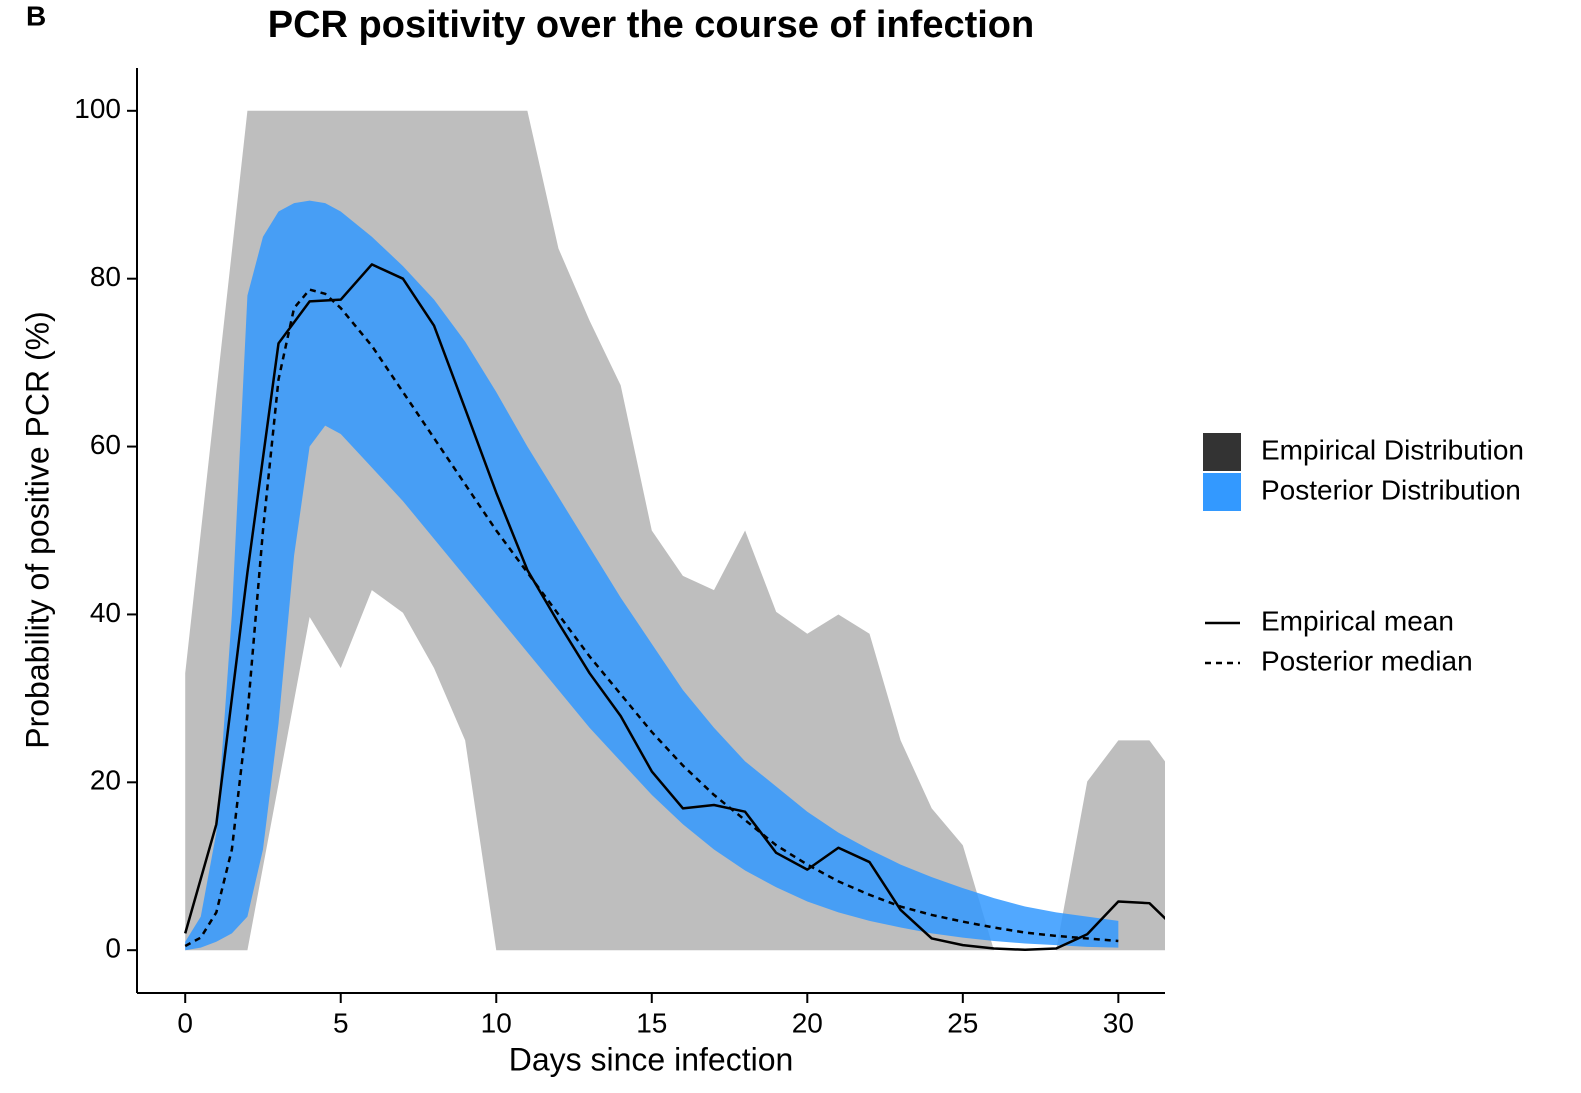 The height and width of the screenshot is (1093, 1581). I want to click on x-tick-label: 30, so click(1118, 1022).